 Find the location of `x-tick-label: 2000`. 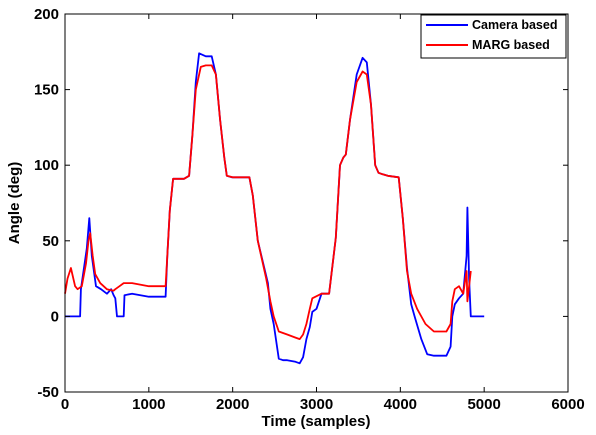

x-tick-label: 2000 is located at coordinates (232, 404).